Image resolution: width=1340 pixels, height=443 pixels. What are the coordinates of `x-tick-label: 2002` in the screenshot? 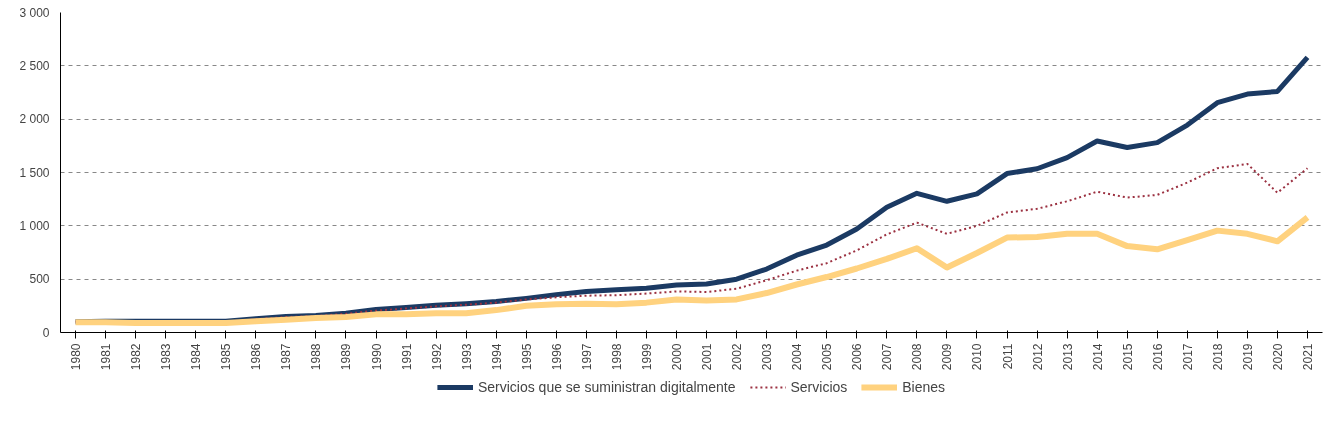 It's located at (737, 357).